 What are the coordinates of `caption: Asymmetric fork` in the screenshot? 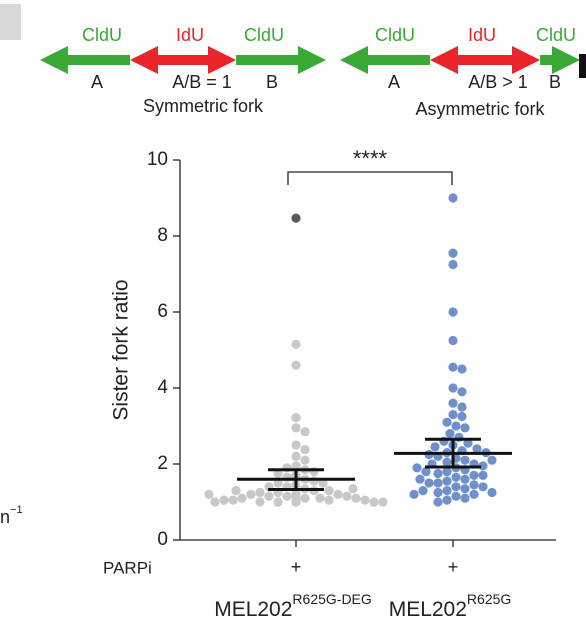 It's located at (480, 109).